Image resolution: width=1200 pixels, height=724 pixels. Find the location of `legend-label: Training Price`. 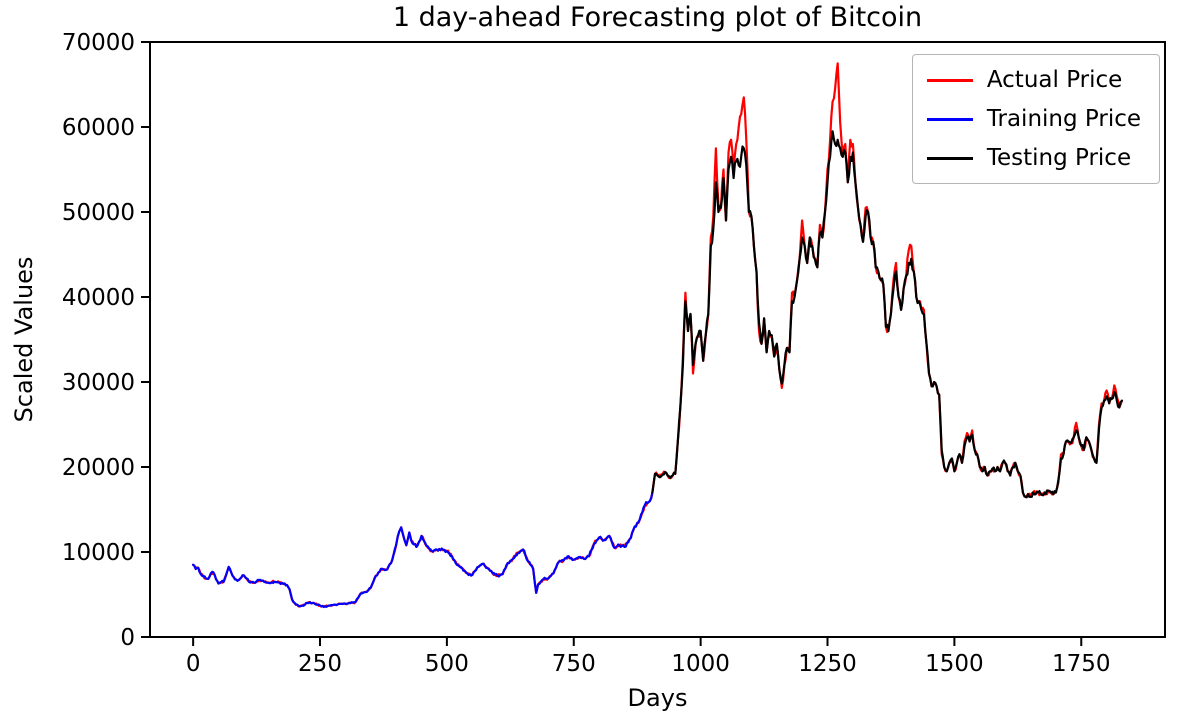

legend-label: Training Price is located at coordinates (1063, 119).